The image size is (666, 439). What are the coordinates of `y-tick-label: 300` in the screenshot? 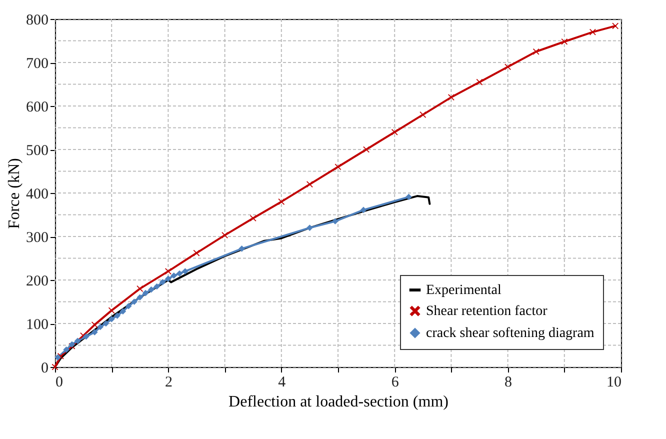 It's located at (37, 238).